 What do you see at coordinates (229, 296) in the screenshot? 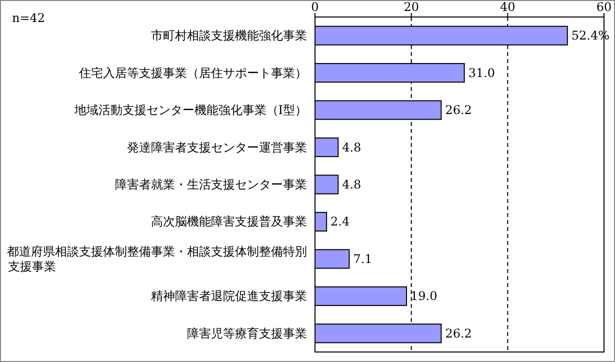
I see `y-tick-label: 精神障害者退院促進支援事業` at bounding box center [229, 296].